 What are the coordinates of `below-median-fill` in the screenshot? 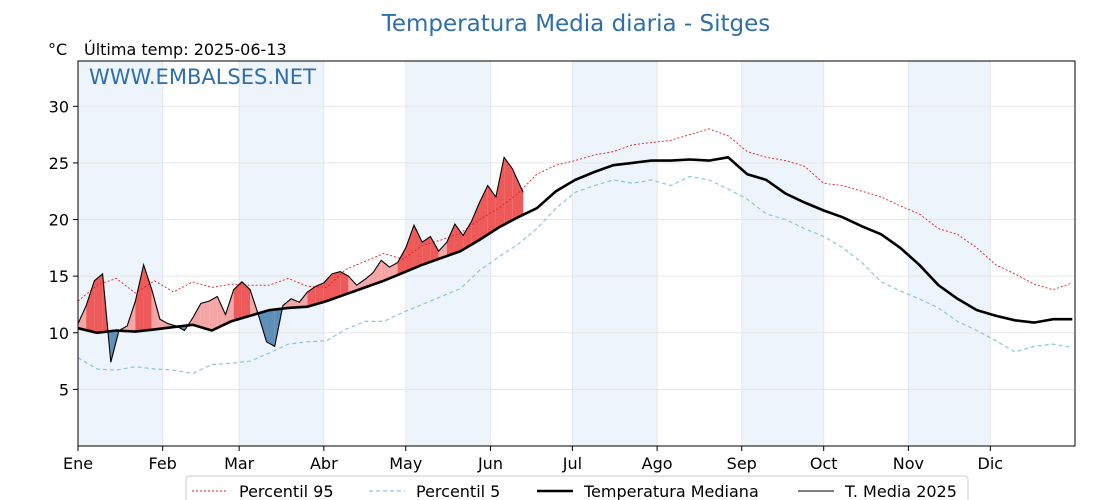 It's located at (270, 328).